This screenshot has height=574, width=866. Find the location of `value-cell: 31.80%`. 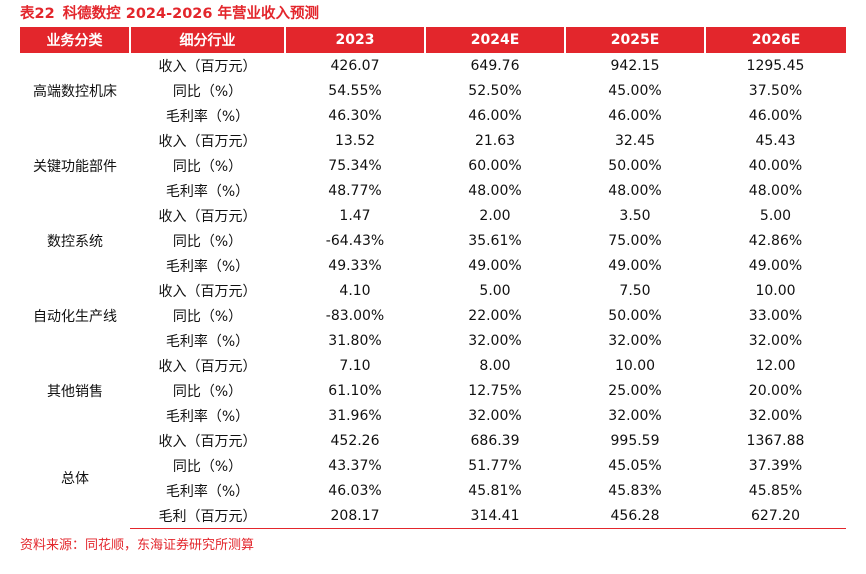

value-cell: 31.80% is located at coordinates (355, 340).